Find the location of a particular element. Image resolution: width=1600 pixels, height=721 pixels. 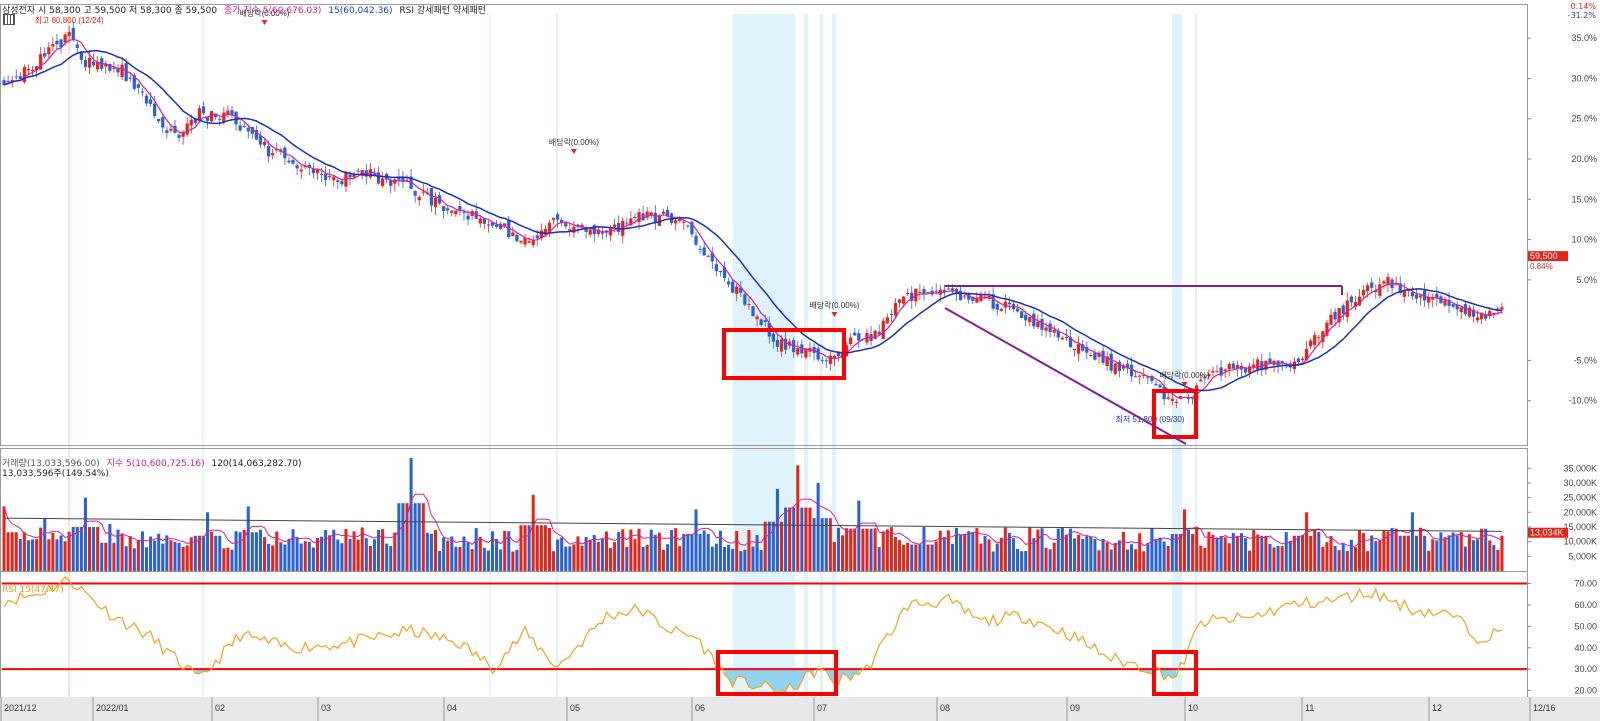

volume-header-2: 13,033,596주(149.54%) is located at coordinates (57, 472).